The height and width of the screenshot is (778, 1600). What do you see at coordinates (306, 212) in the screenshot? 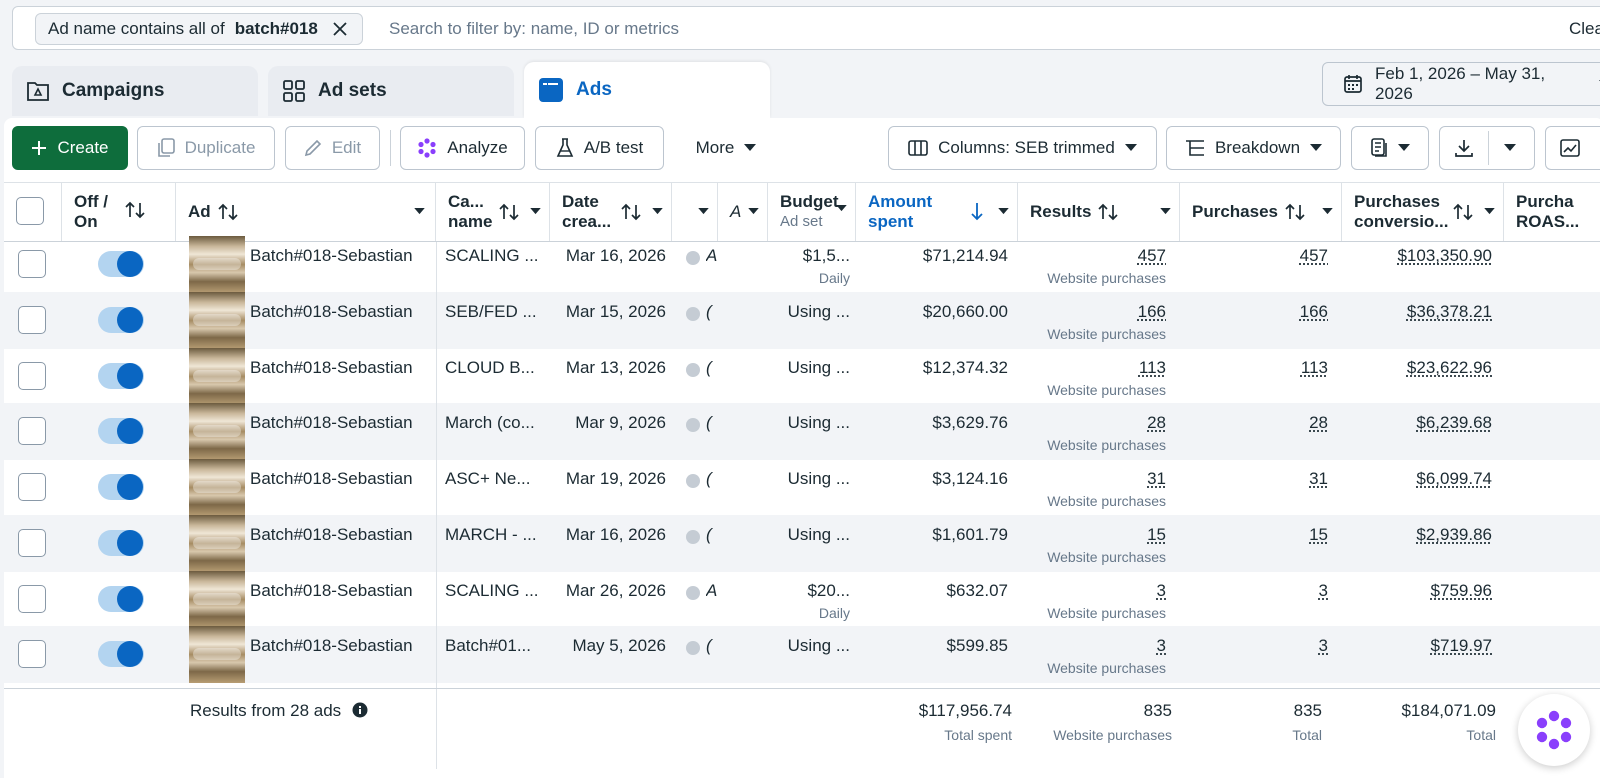
I see `column-header-ad: Ad` at bounding box center [306, 212].